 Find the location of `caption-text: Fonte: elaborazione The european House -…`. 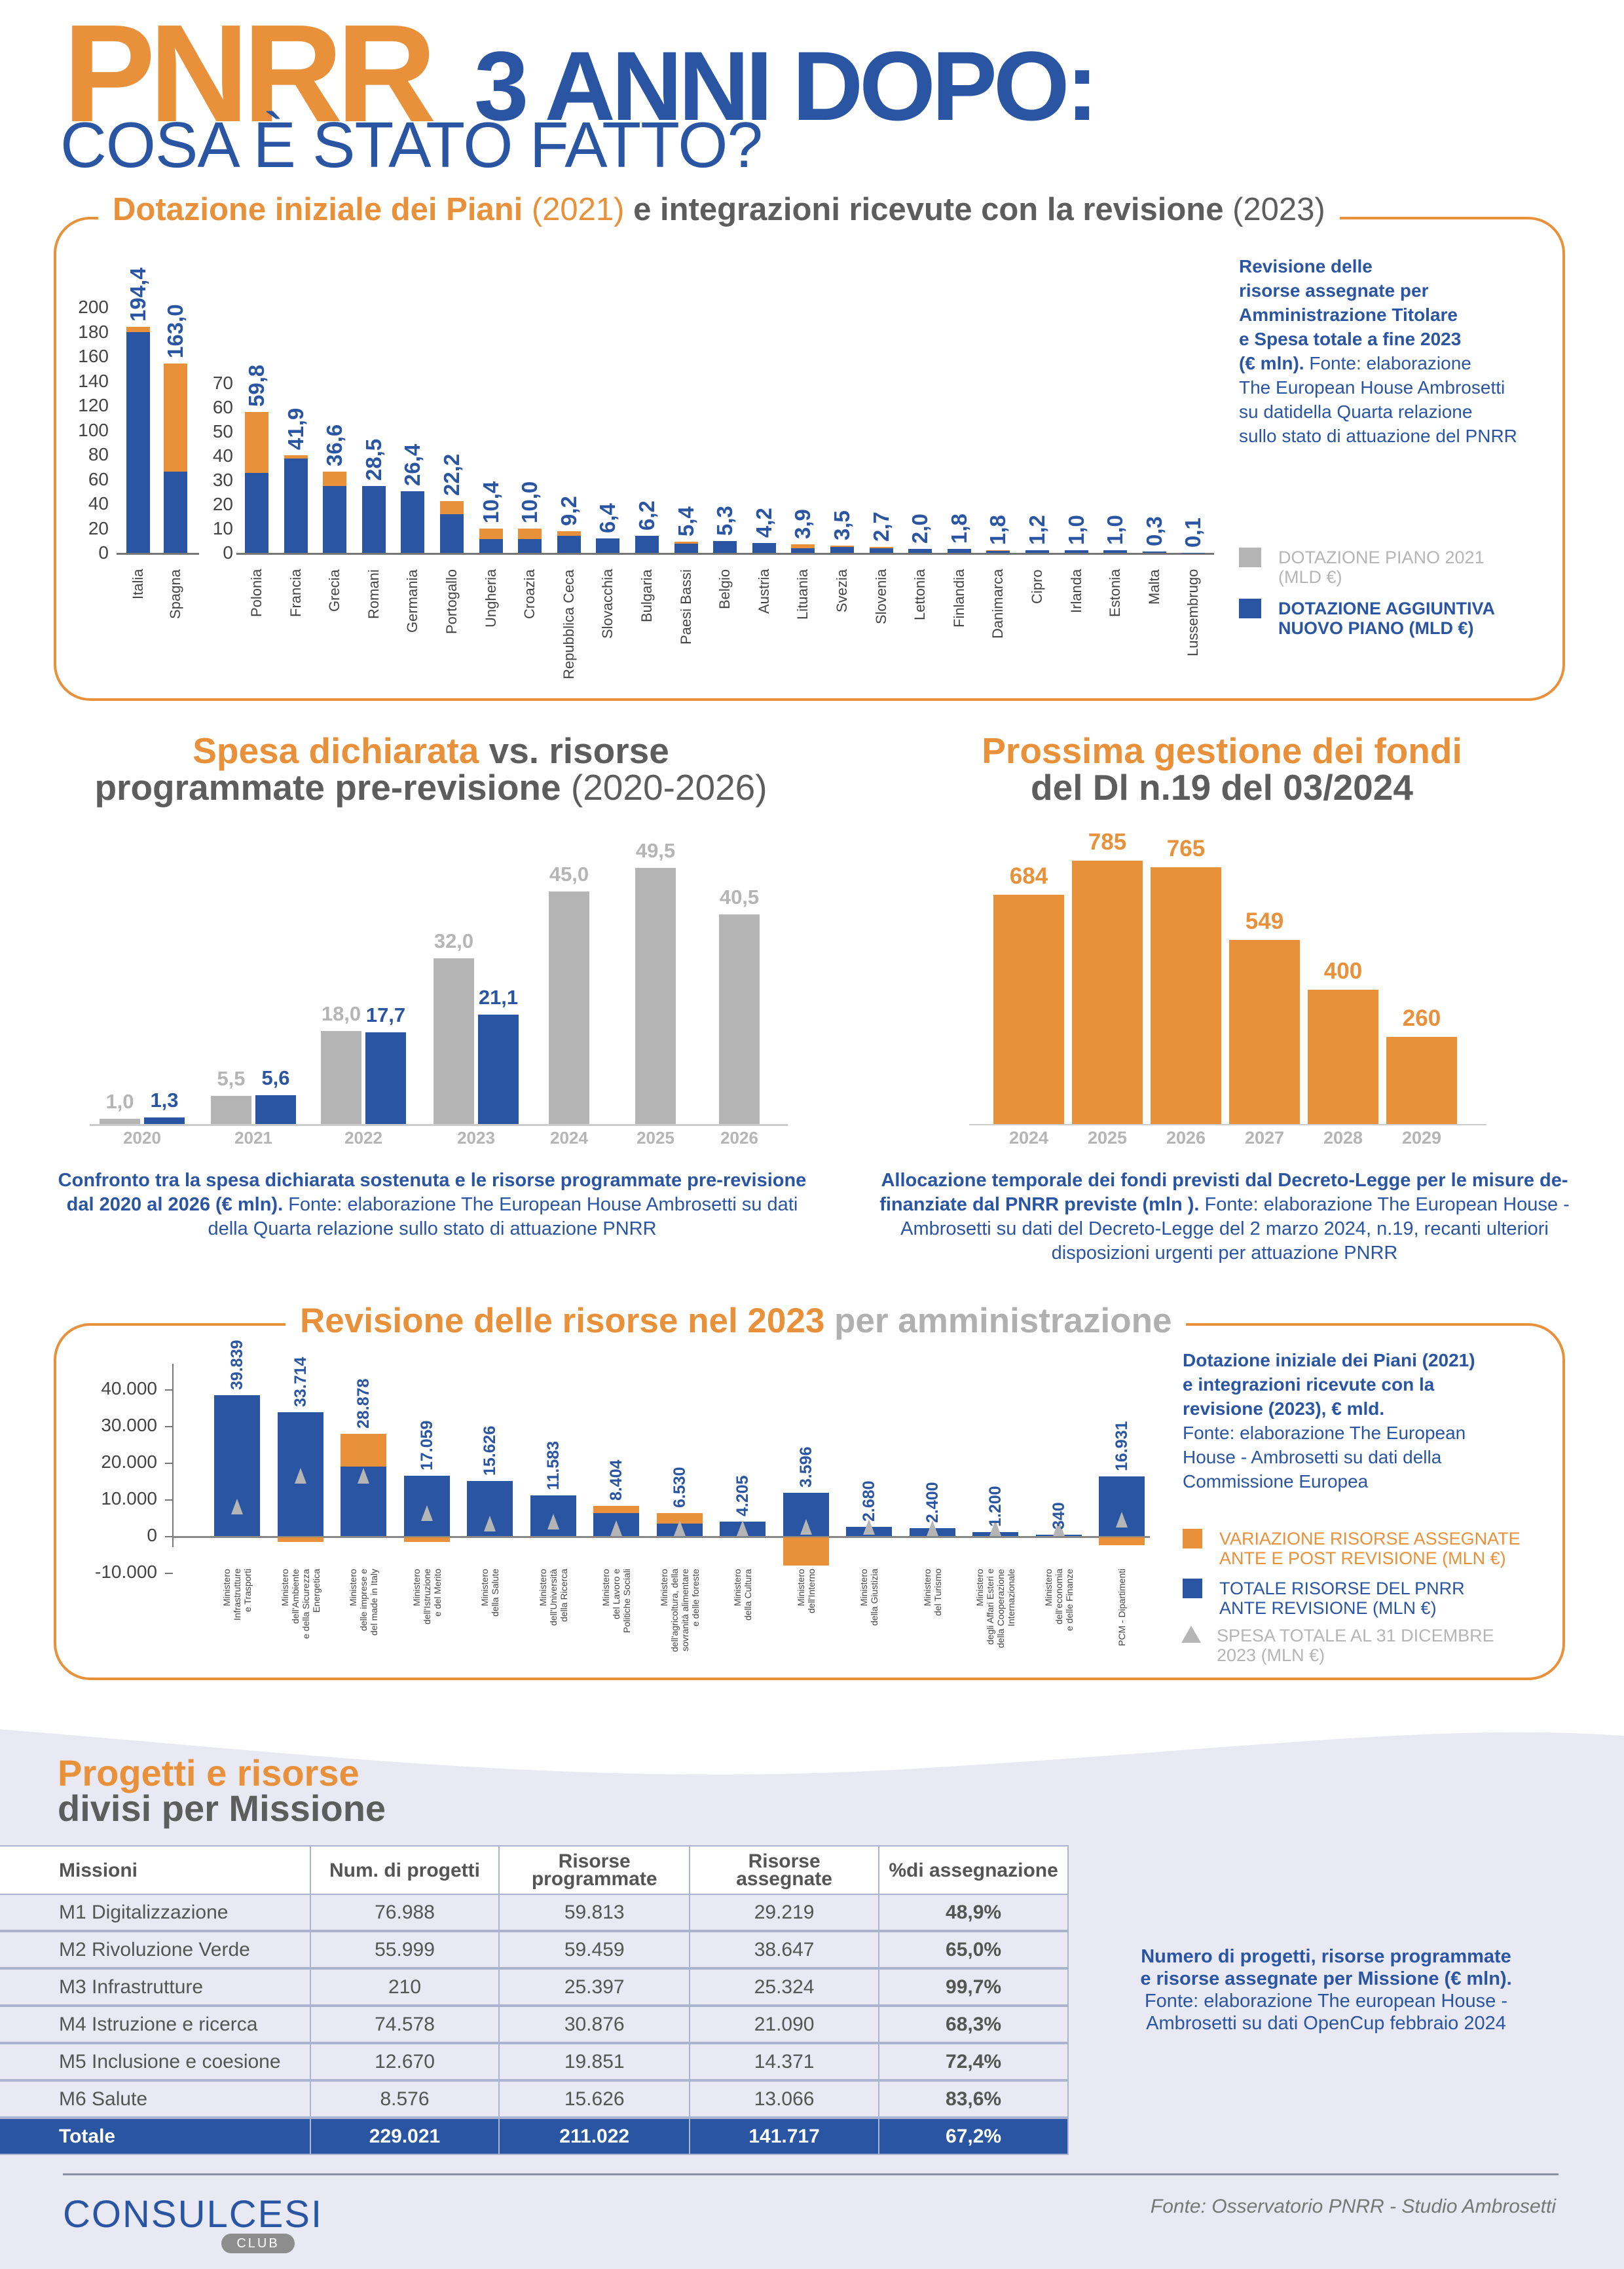

caption-text: Fonte: elaborazione The european House -… is located at coordinates (1326, 2012).